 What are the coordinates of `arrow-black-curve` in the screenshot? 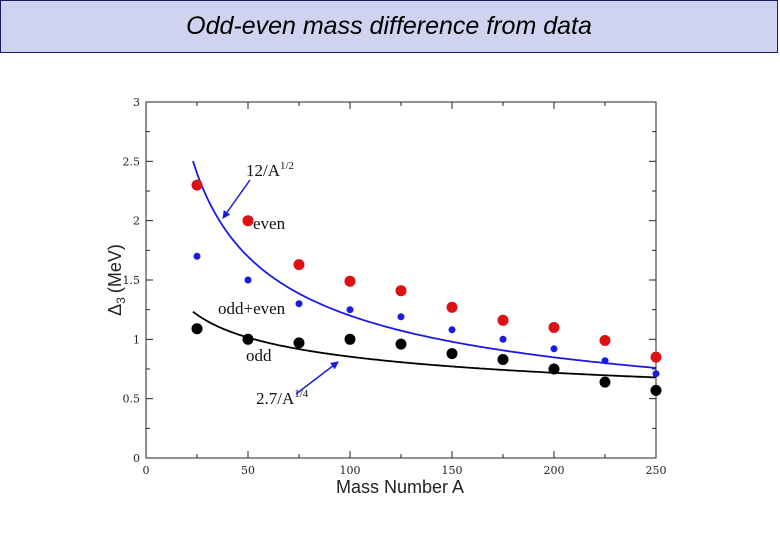 It's located at (317, 378).